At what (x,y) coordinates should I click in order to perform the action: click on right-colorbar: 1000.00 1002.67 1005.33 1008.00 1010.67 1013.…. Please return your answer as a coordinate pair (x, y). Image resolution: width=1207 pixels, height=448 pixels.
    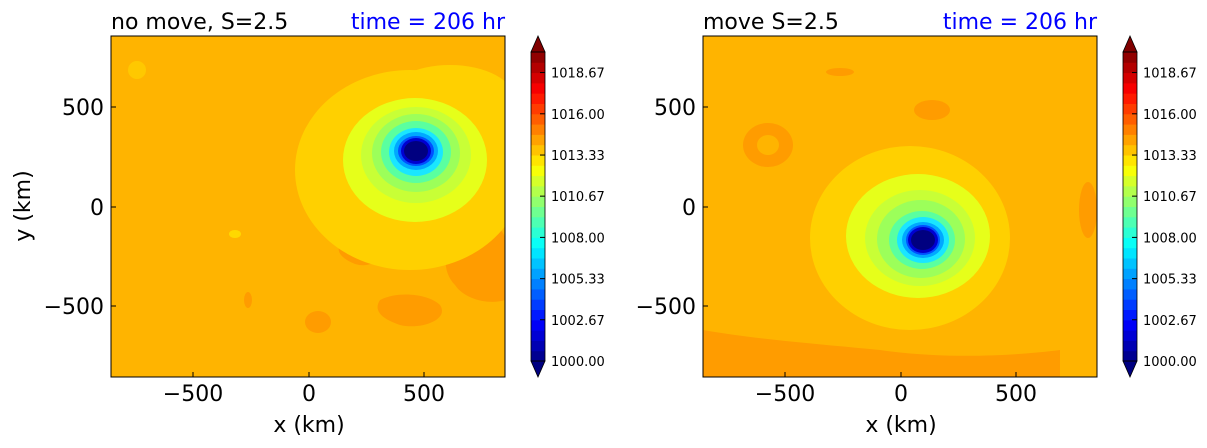
    Looking at the image, I should click on (1159, 206).